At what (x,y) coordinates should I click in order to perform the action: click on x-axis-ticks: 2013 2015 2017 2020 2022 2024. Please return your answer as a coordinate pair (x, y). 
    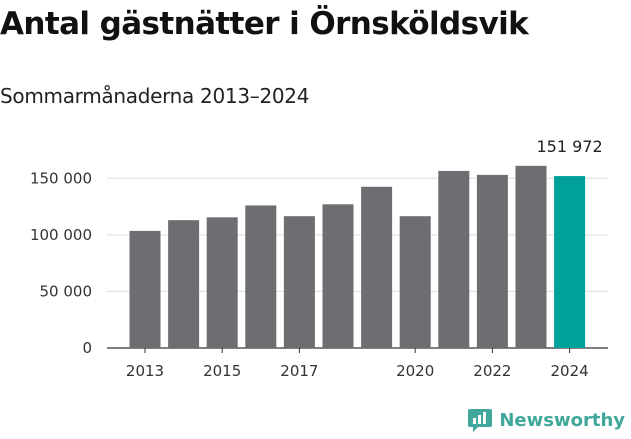
    Looking at the image, I should click on (357, 364).